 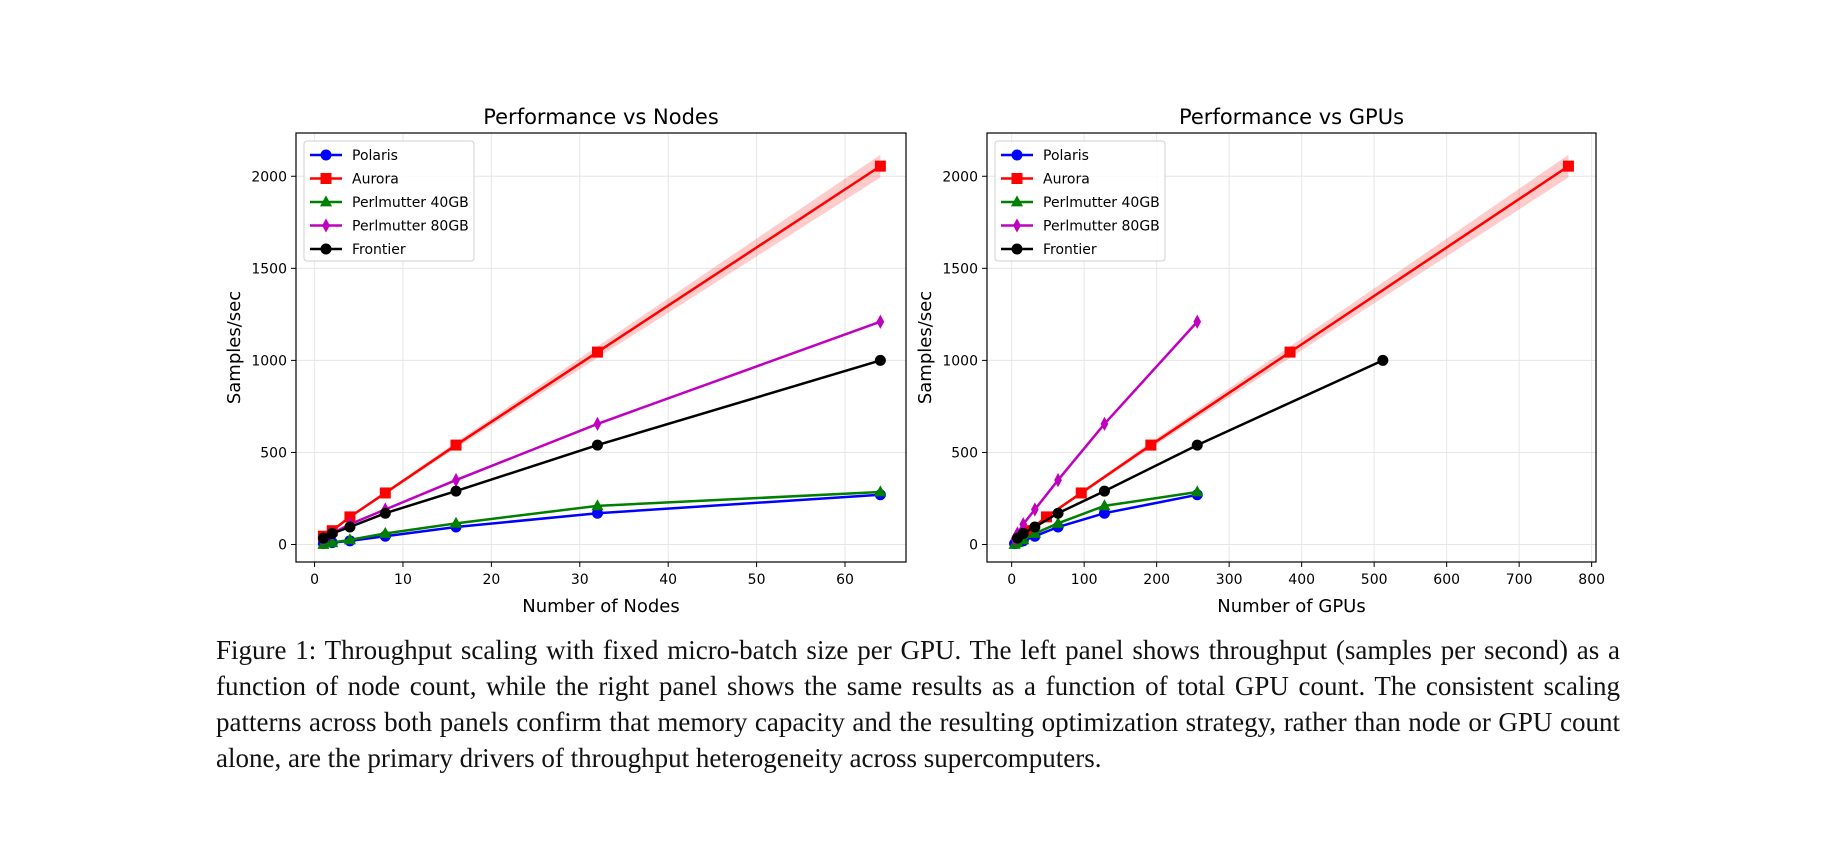 What do you see at coordinates (600, 606) in the screenshot?
I see `x-axis-label: Number of Nodes` at bounding box center [600, 606].